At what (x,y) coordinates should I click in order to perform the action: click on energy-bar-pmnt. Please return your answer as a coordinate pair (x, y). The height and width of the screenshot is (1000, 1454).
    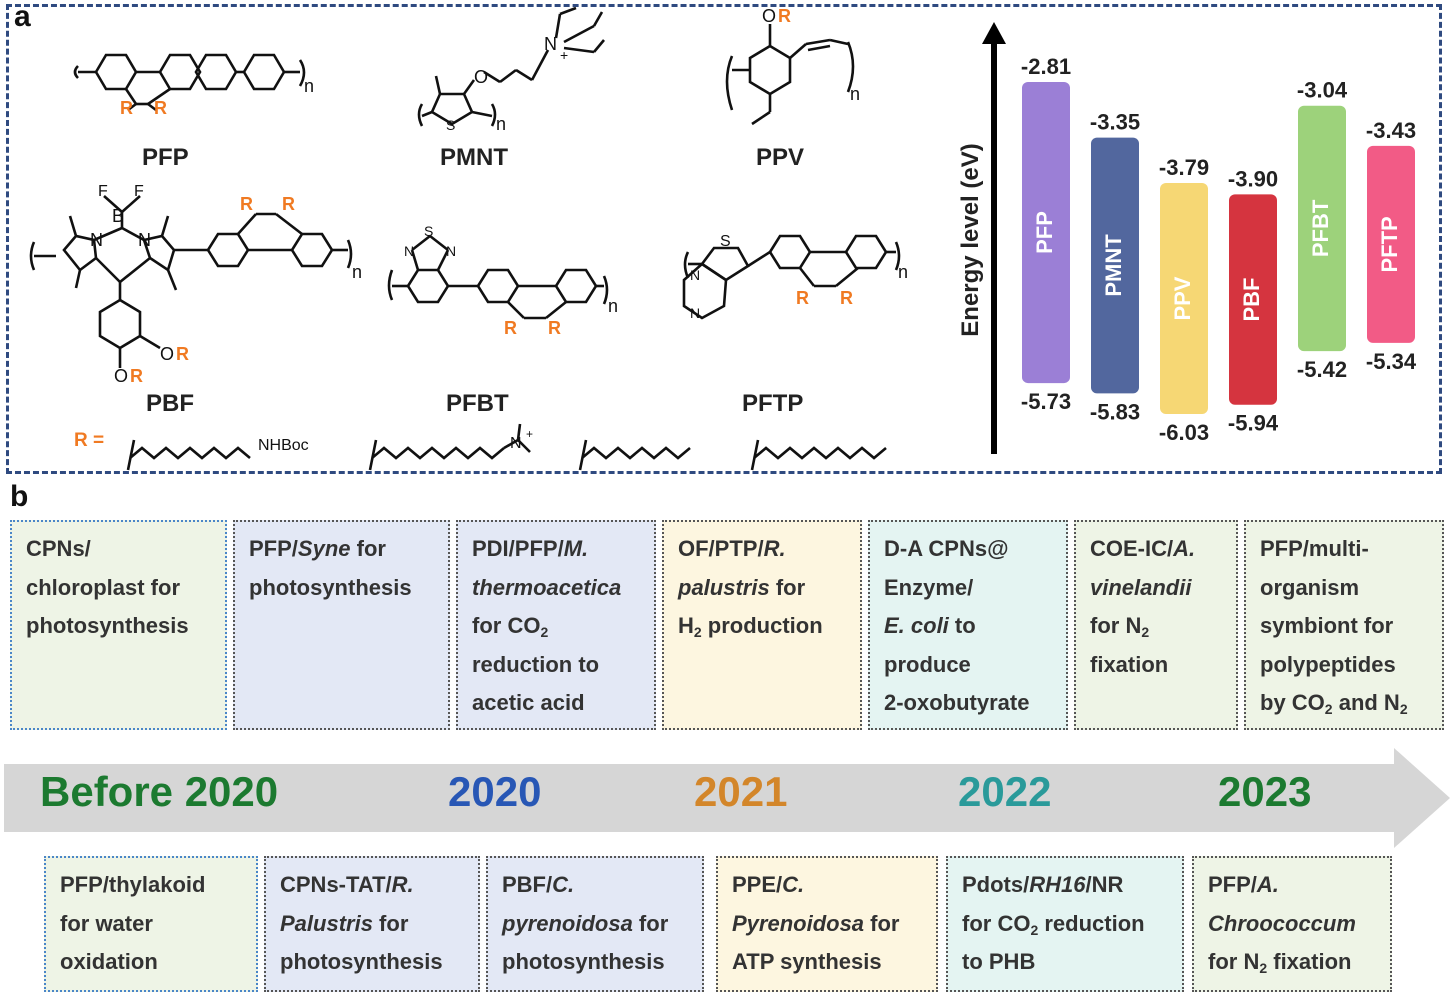
    Looking at the image, I should click on (1115, 265).